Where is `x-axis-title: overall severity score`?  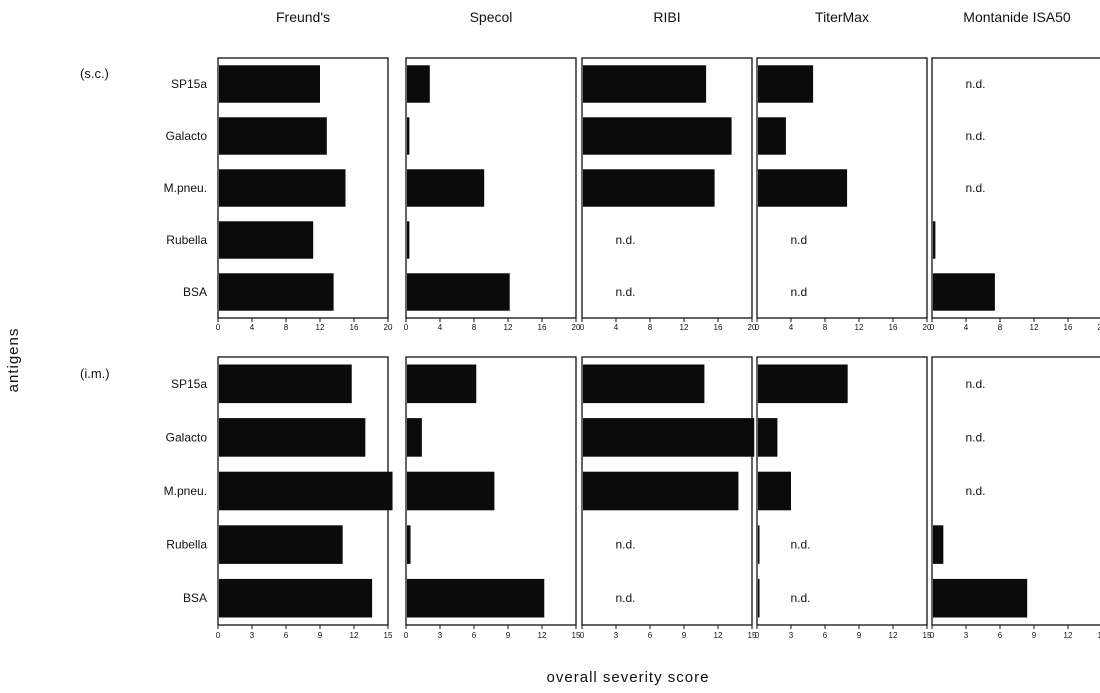
x-axis-title: overall severity score is located at coordinates (628, 677).